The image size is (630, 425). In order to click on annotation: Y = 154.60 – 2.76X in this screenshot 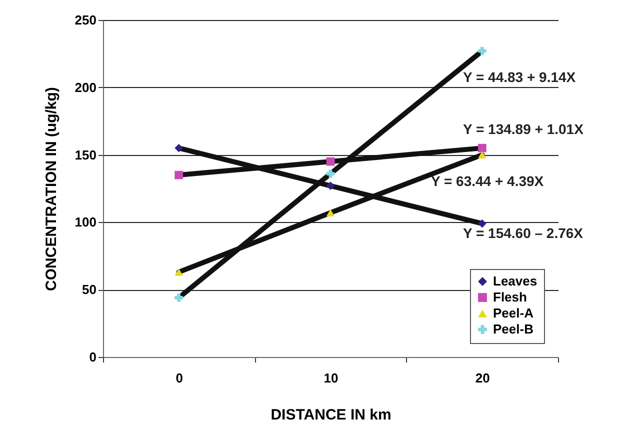, I will do `click(523, 233)`.